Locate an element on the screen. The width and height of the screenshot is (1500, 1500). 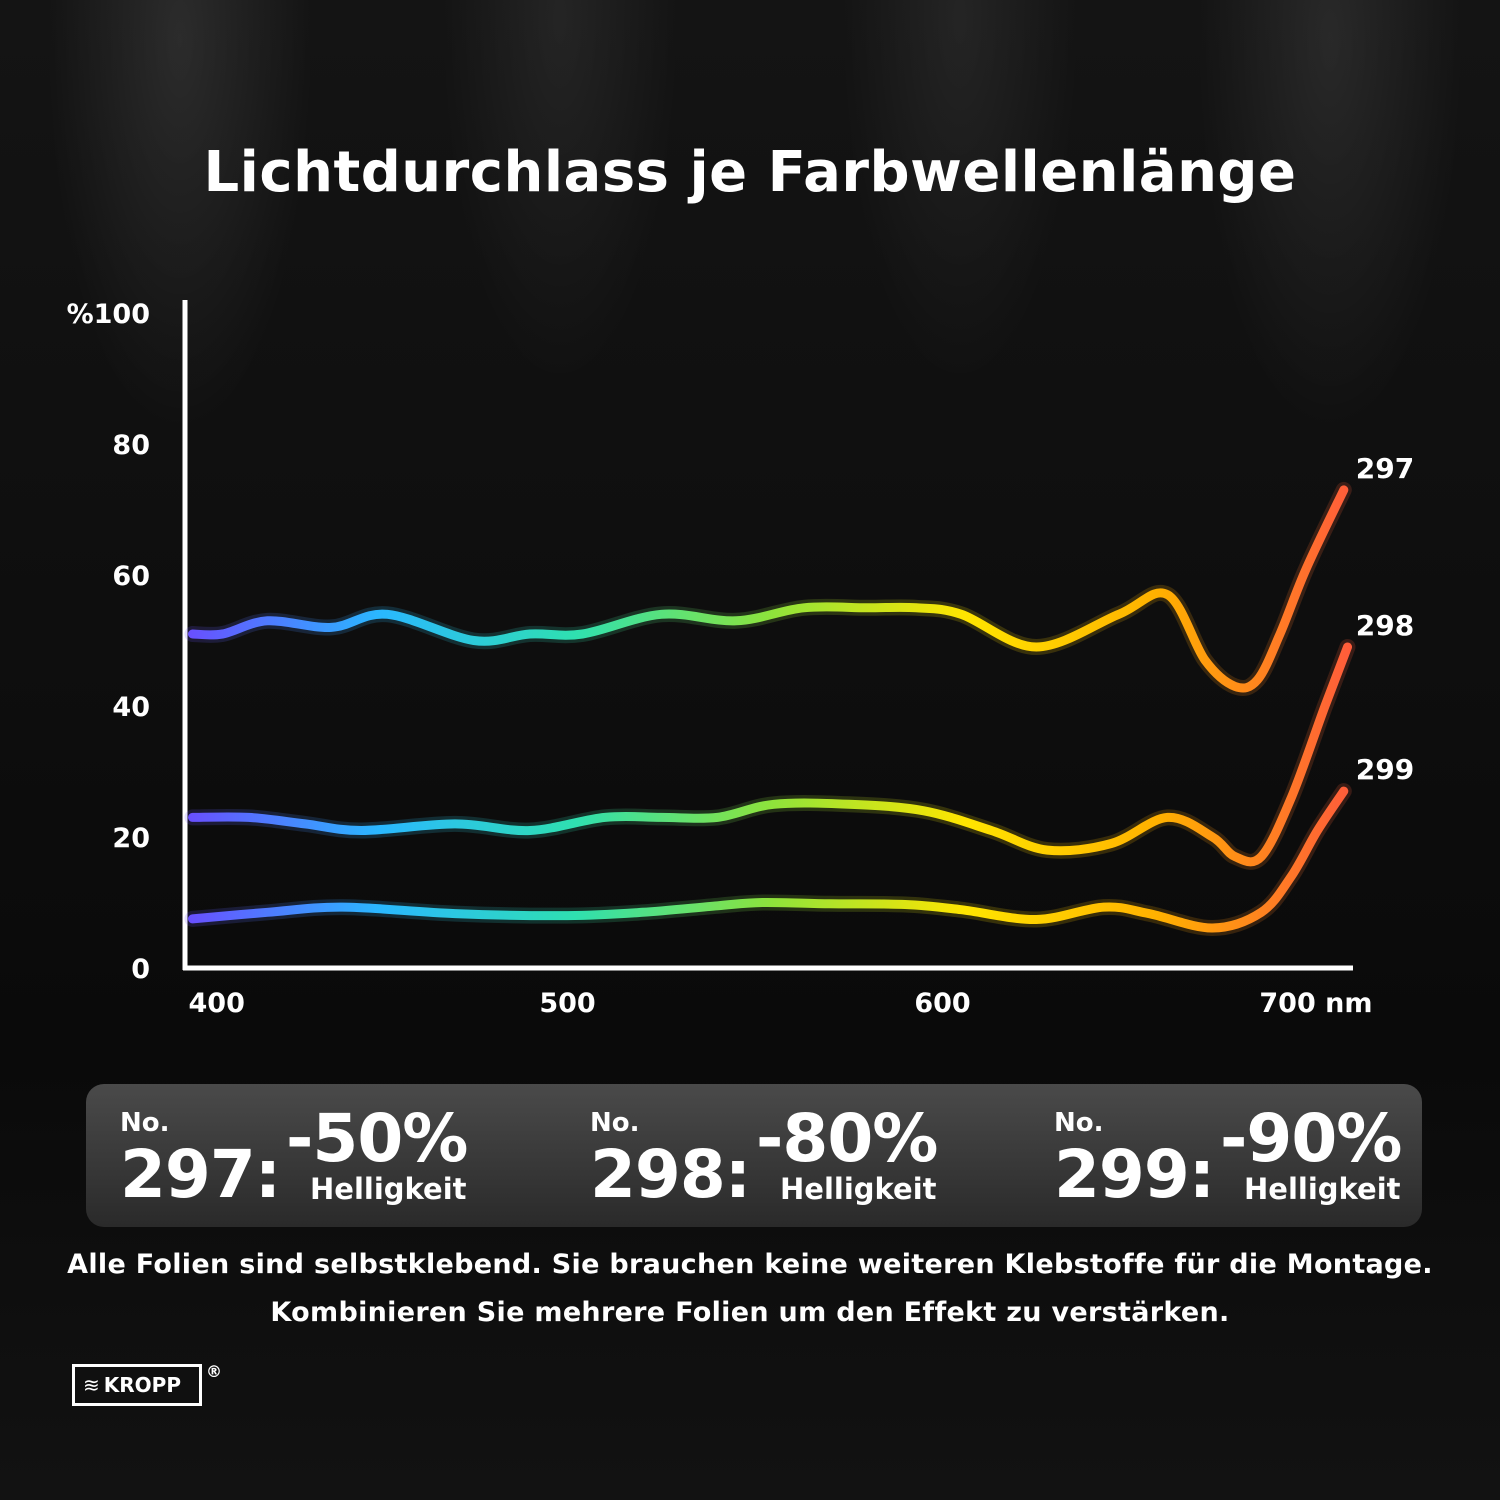
product-percent: -80% is located at coordinates (847, 1138).